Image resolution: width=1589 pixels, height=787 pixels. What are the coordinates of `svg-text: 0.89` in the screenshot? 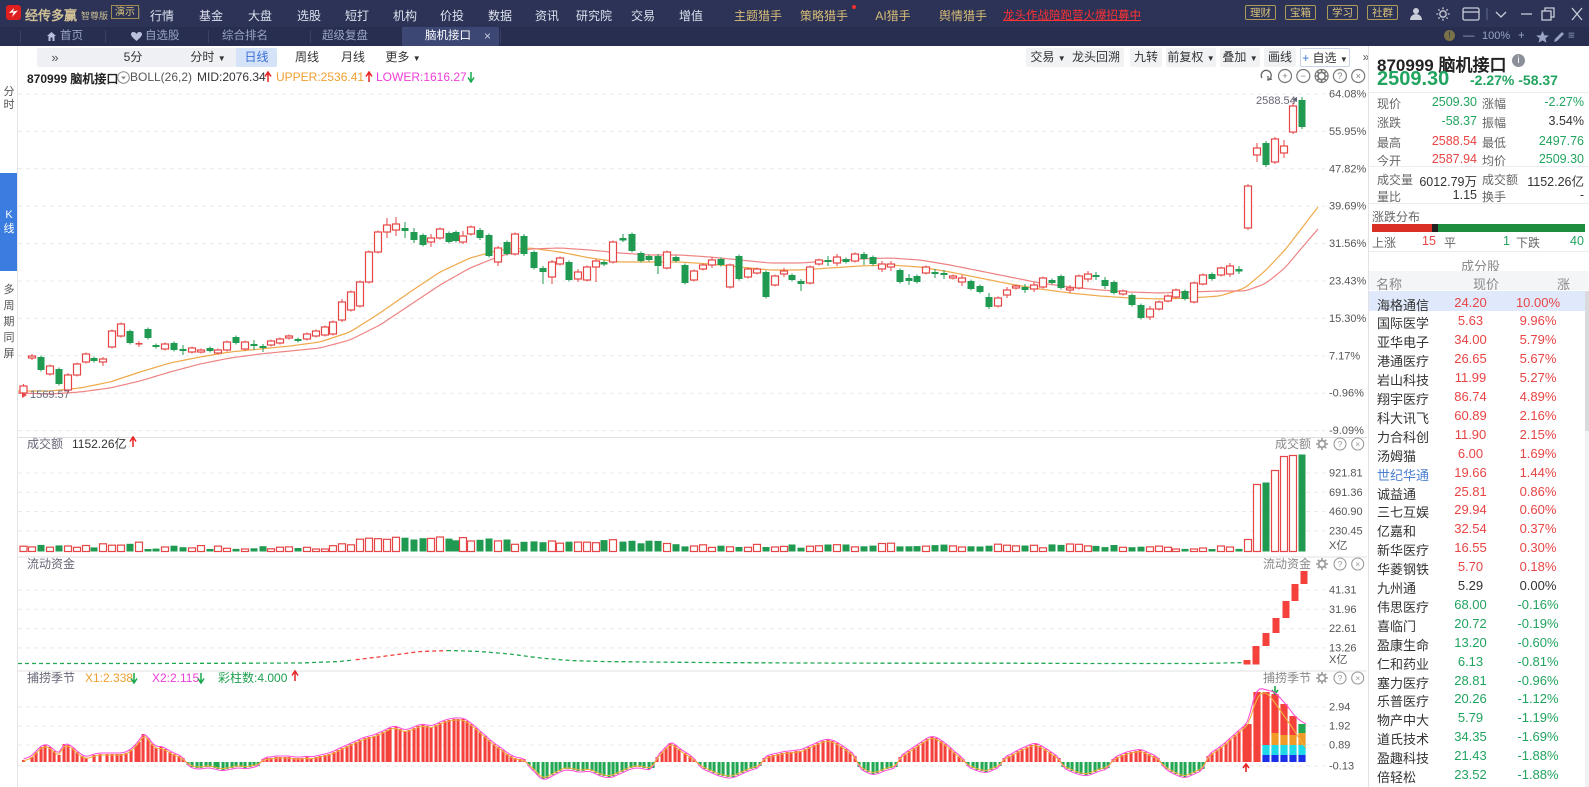 It's located at (1339, 746).